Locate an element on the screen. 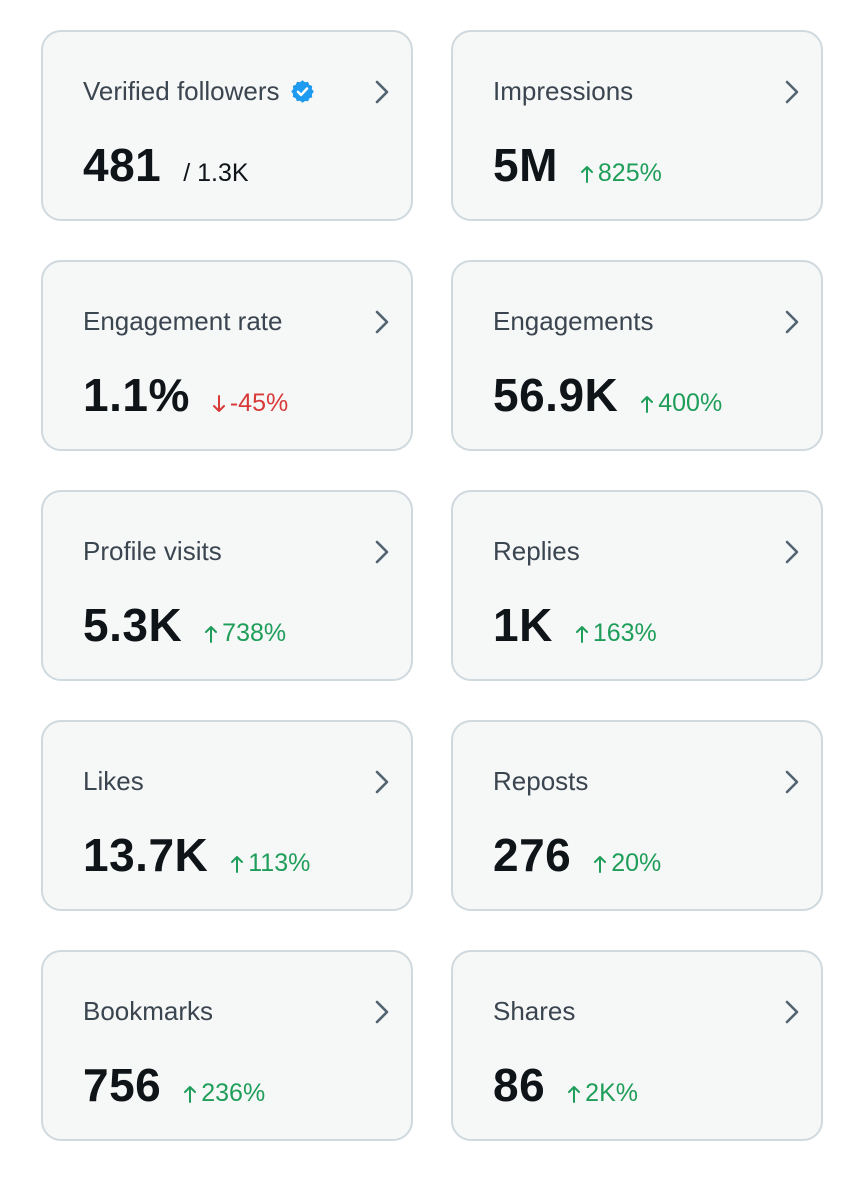 This screenshot has height=1200, width=864. card-title: Likes is located at coordinates (113, 781).